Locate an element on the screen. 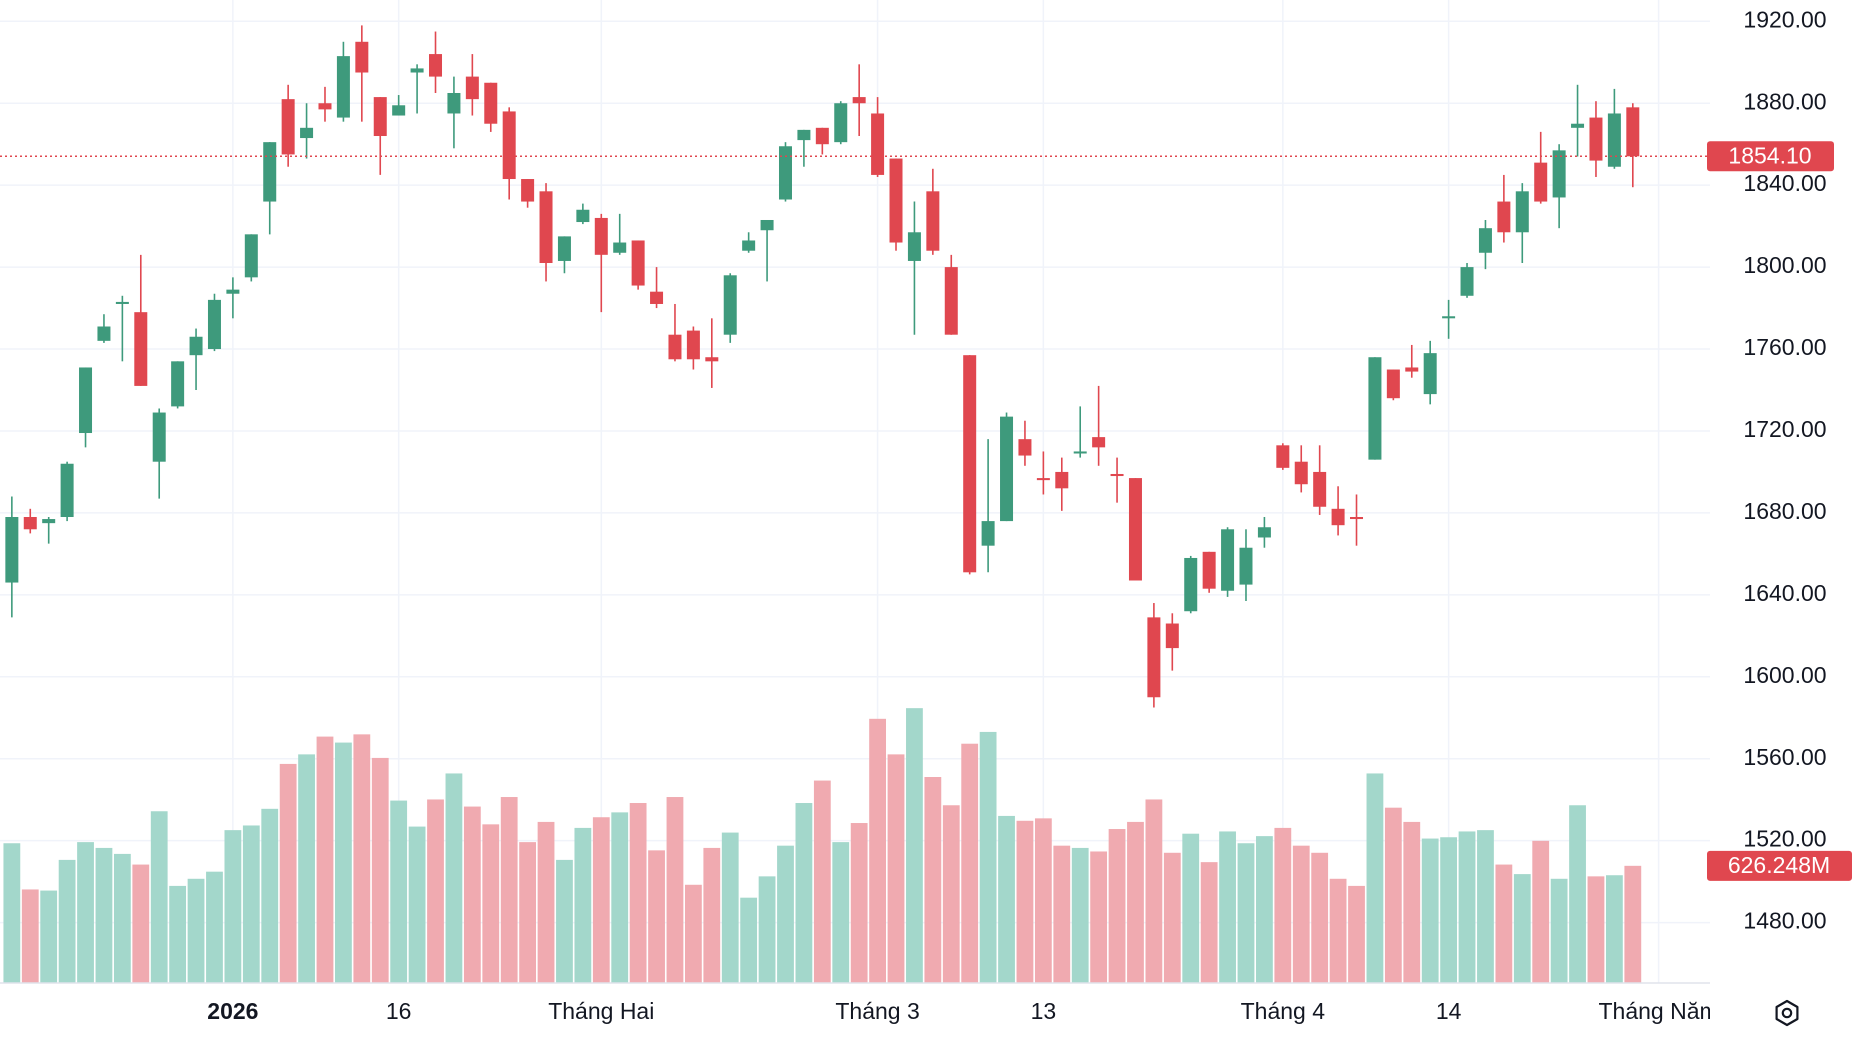 This screenshot has width=1858, height=1044. y-tick-label: 1840.00 is located at coordinates (1784, 183).